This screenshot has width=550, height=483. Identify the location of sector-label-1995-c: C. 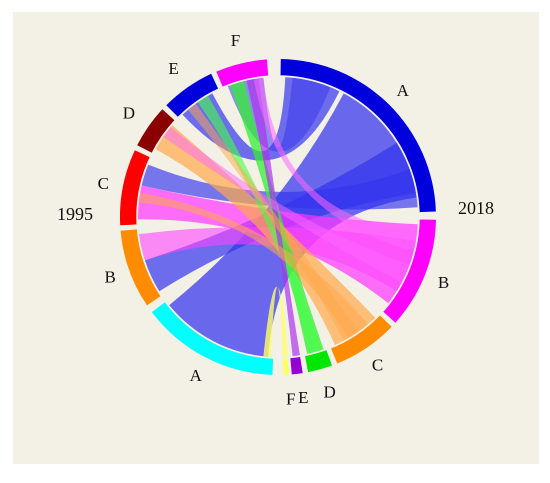
(103, 183).